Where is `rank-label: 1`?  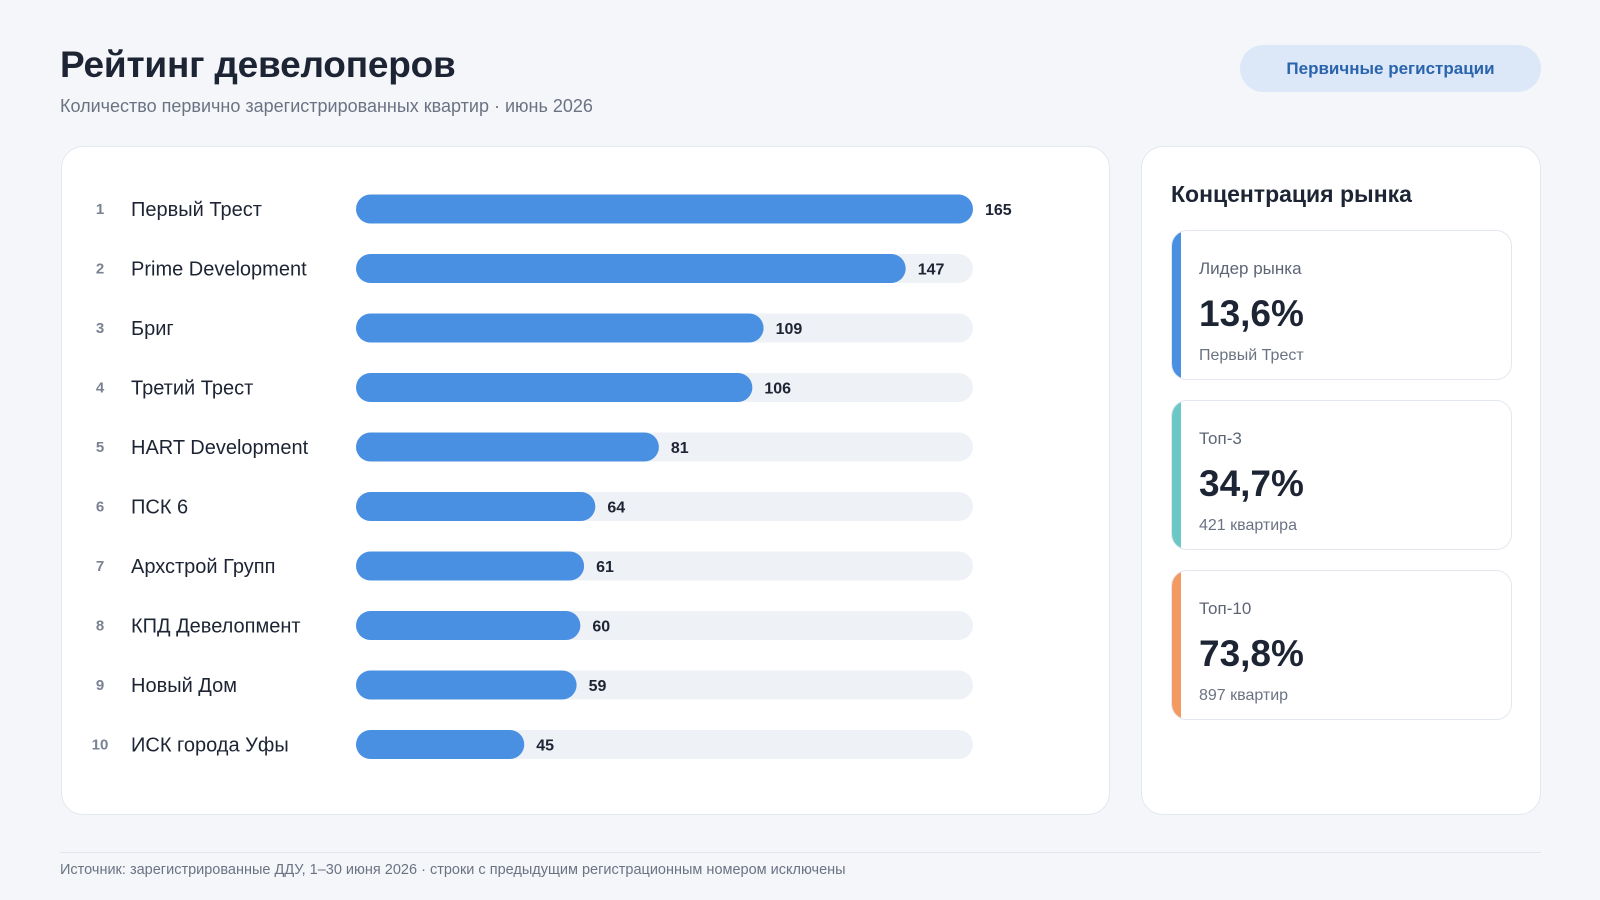 rank-label: 1 is located at coordinates (100, 209).